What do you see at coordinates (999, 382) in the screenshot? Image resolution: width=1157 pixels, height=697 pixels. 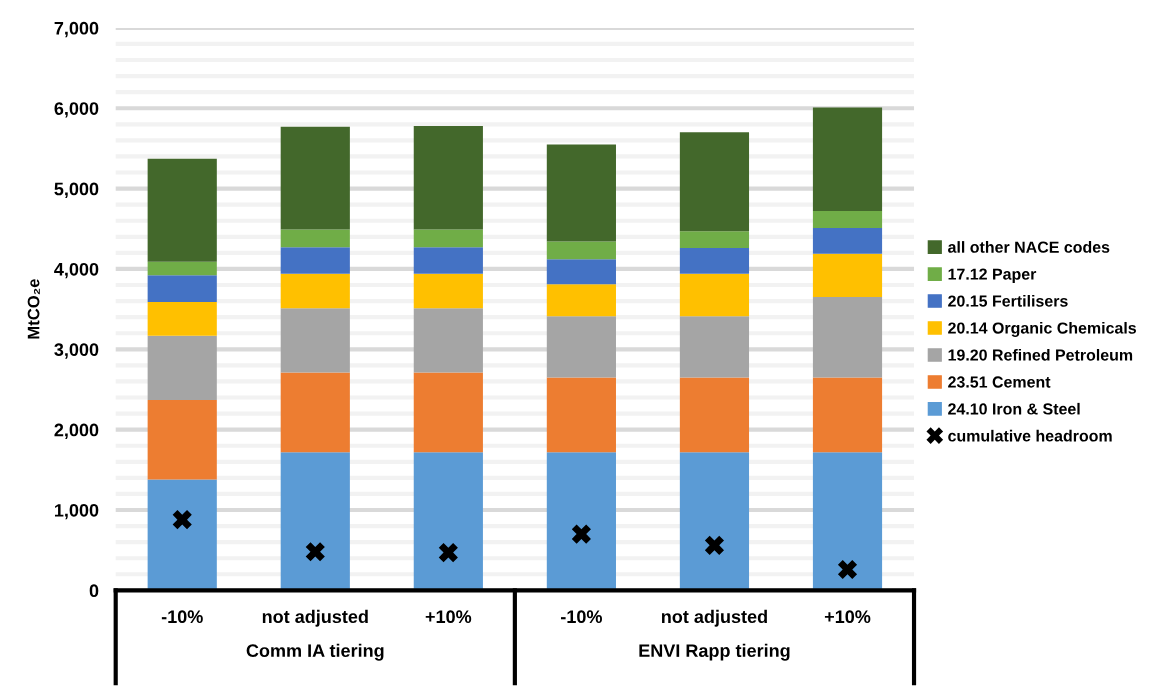 I see `legend-label: 23.51 Cement` at bounding box center [999, 382].